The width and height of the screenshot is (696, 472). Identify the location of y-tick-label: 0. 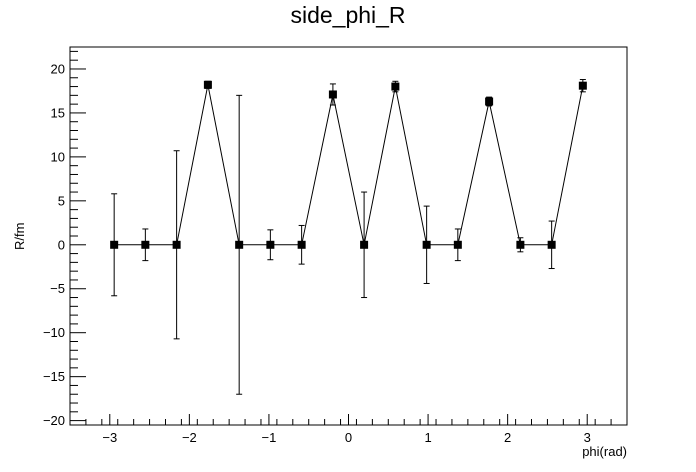
(61, 244).